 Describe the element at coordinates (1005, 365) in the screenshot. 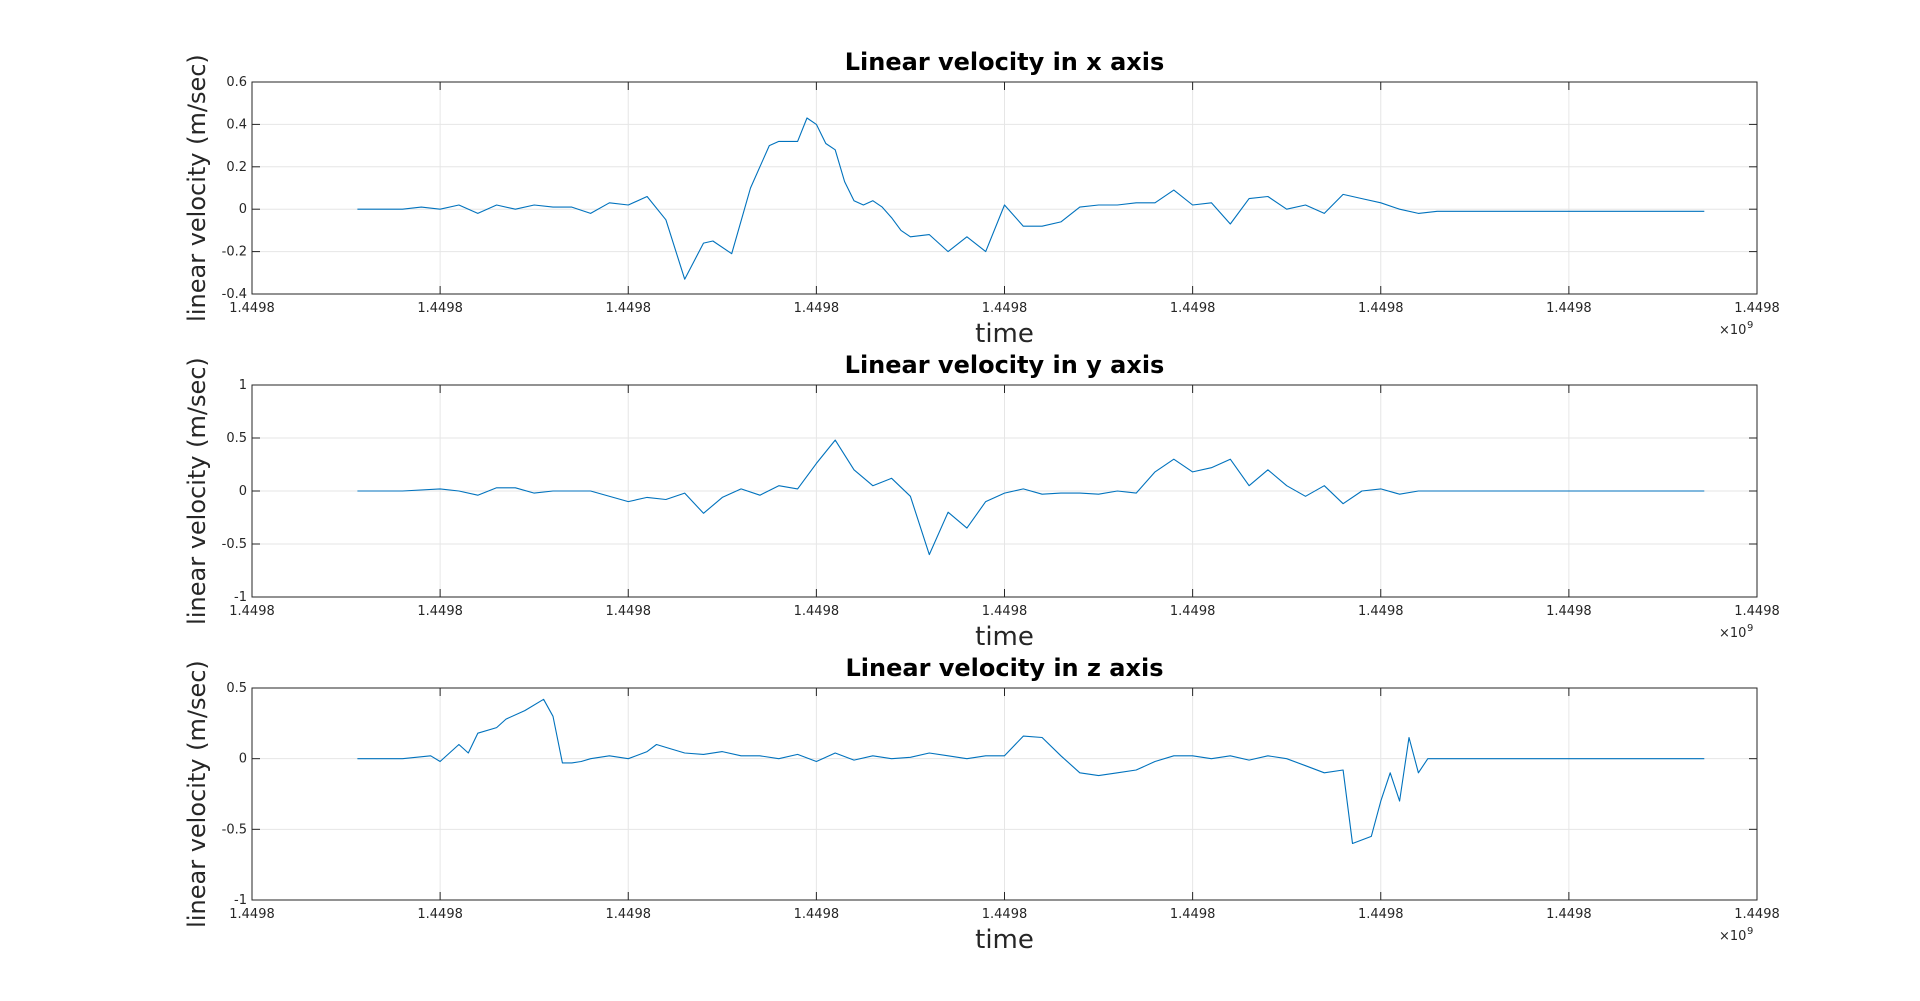

I see `chart-title-y: Linear velocity in y axis` at that location.